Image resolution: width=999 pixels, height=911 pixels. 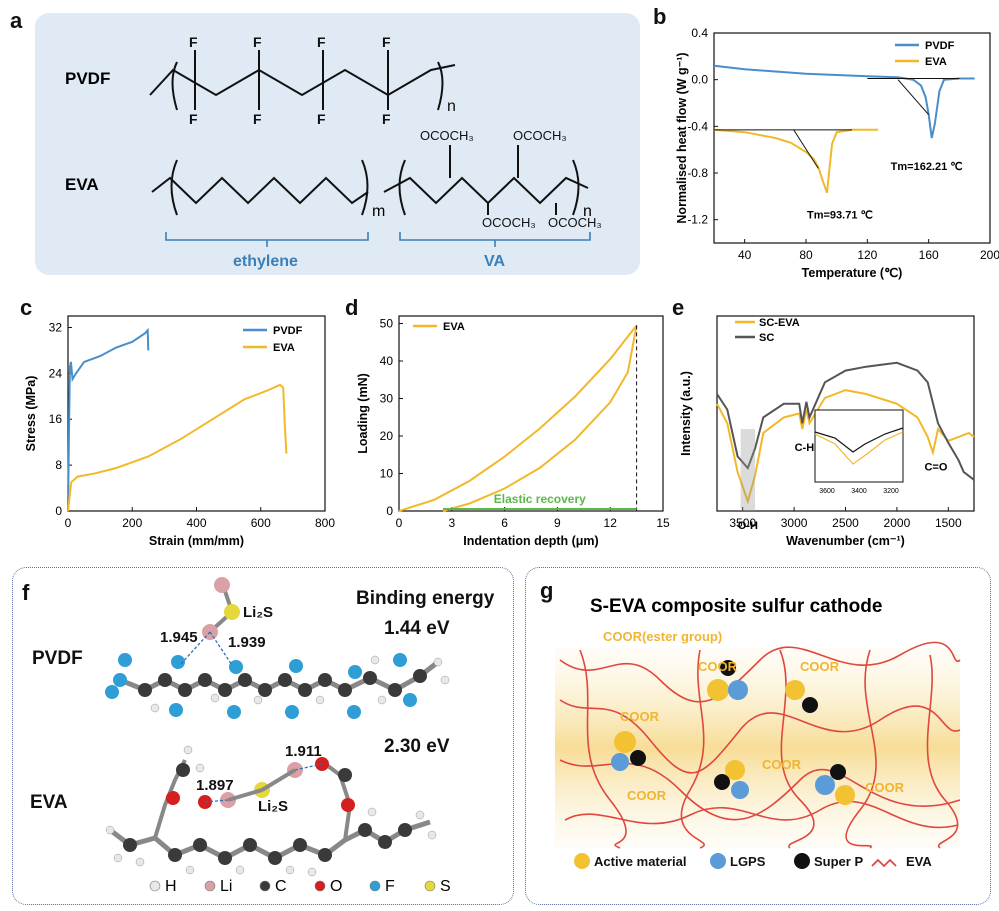 What do you see at coordinates (929, 255) in the screenshot?
I see `x-tick-label: 160` at bounding box center [929, 255].